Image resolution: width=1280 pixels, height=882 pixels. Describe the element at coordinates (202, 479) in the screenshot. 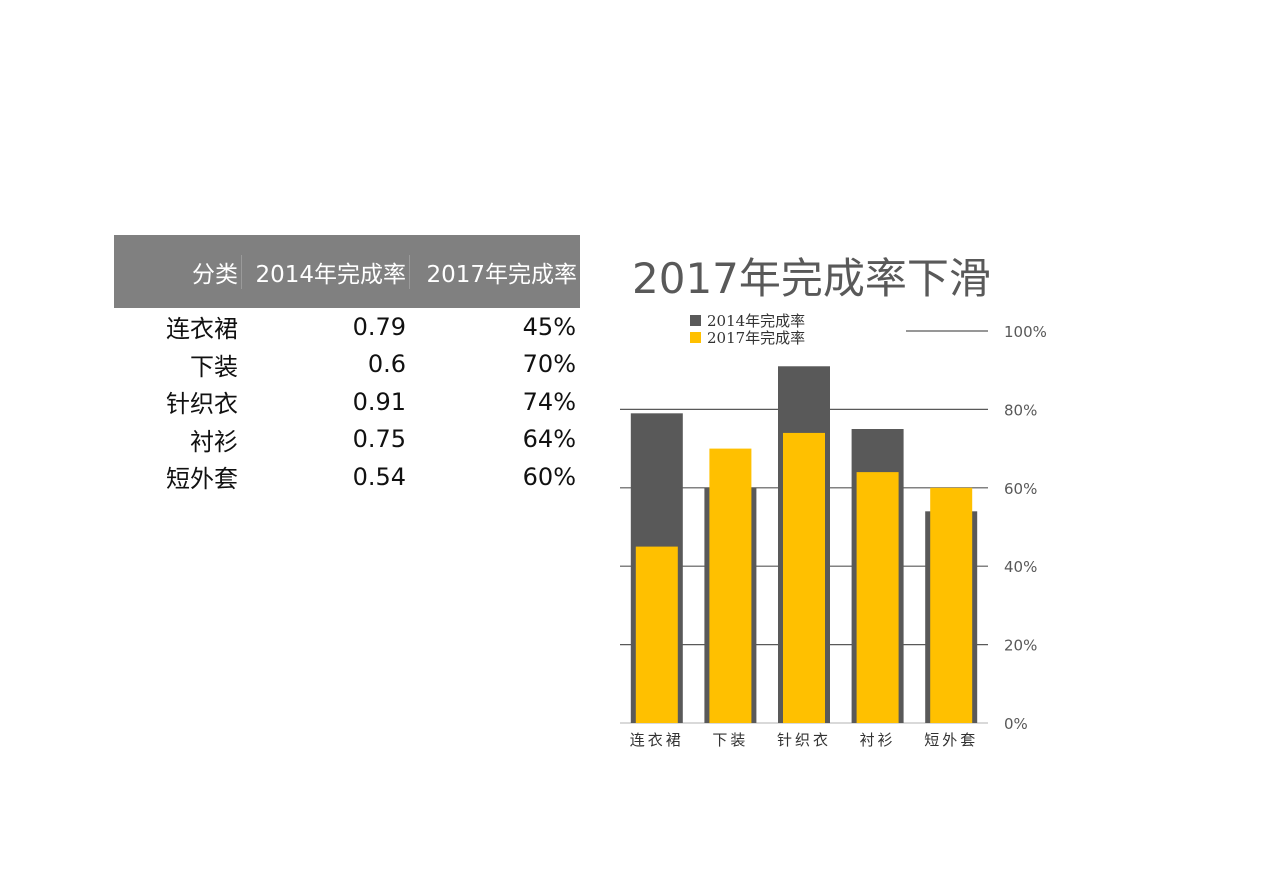

I see `row-category: 短外套` at that location.